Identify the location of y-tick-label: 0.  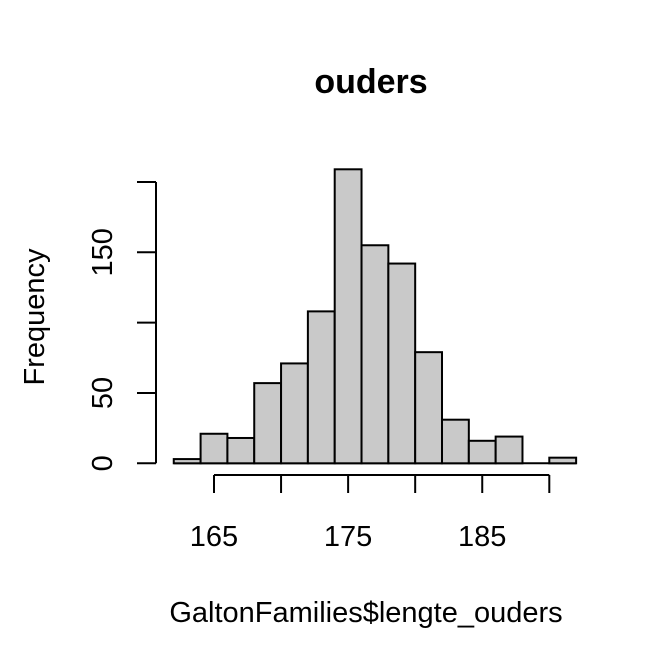
(103, 463).